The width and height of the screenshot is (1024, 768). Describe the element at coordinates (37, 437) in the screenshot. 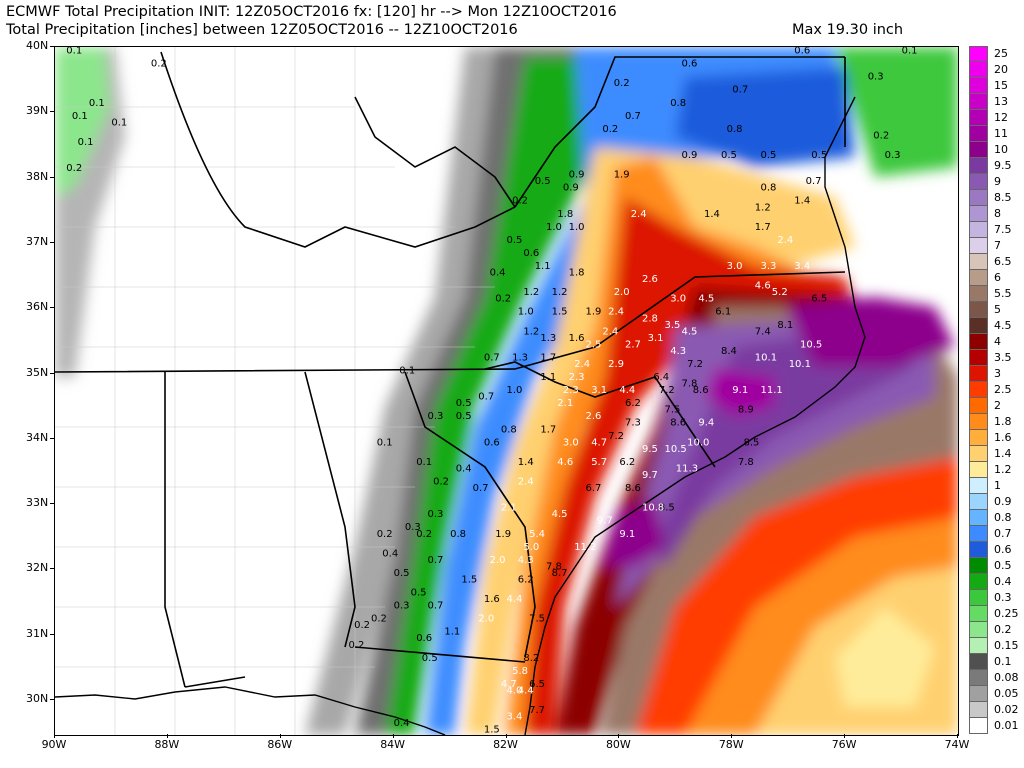

I see `lat-label: 34N` at that location.